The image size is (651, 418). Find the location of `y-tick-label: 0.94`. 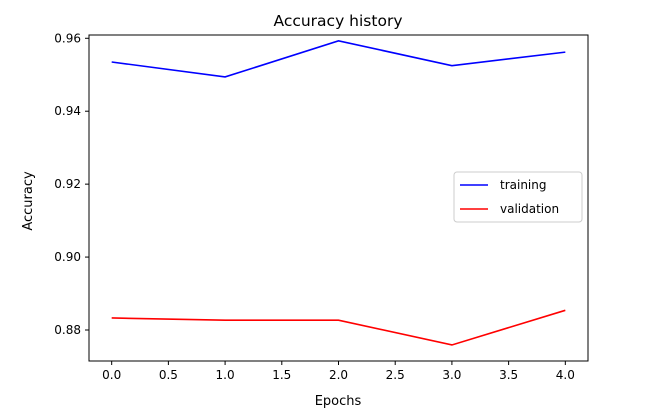

y-tick-label: 0.94 is located at coordinates (67, 111).